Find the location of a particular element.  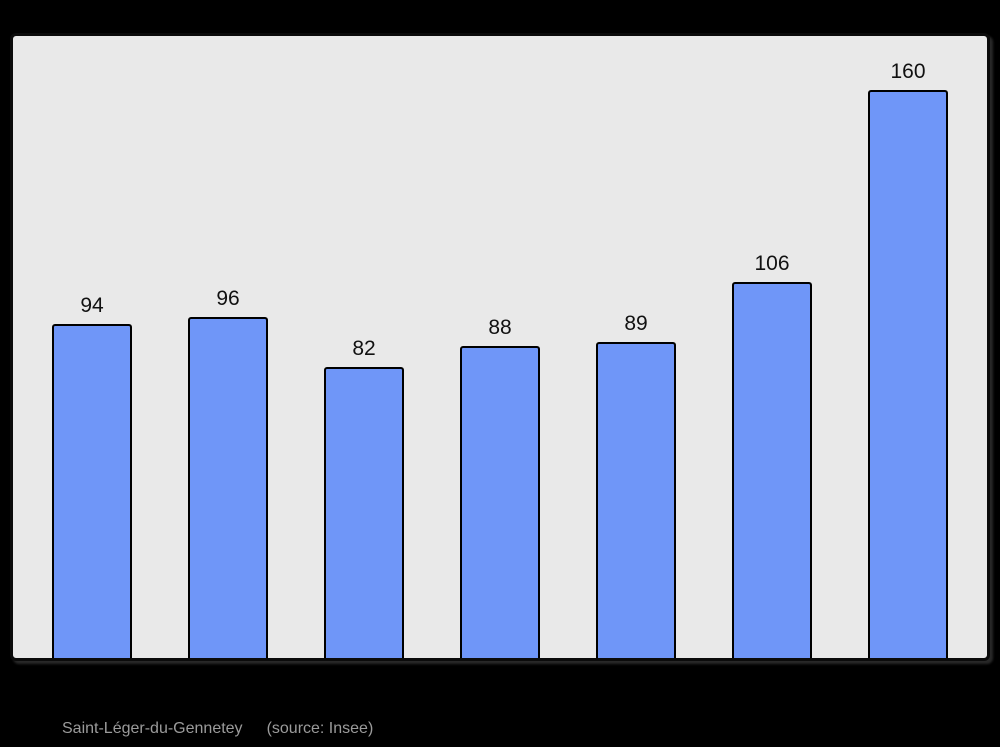

chart-caption: Saint-Léger-du-Gennetey (source: Insee) is located at coordinates (217, 729).